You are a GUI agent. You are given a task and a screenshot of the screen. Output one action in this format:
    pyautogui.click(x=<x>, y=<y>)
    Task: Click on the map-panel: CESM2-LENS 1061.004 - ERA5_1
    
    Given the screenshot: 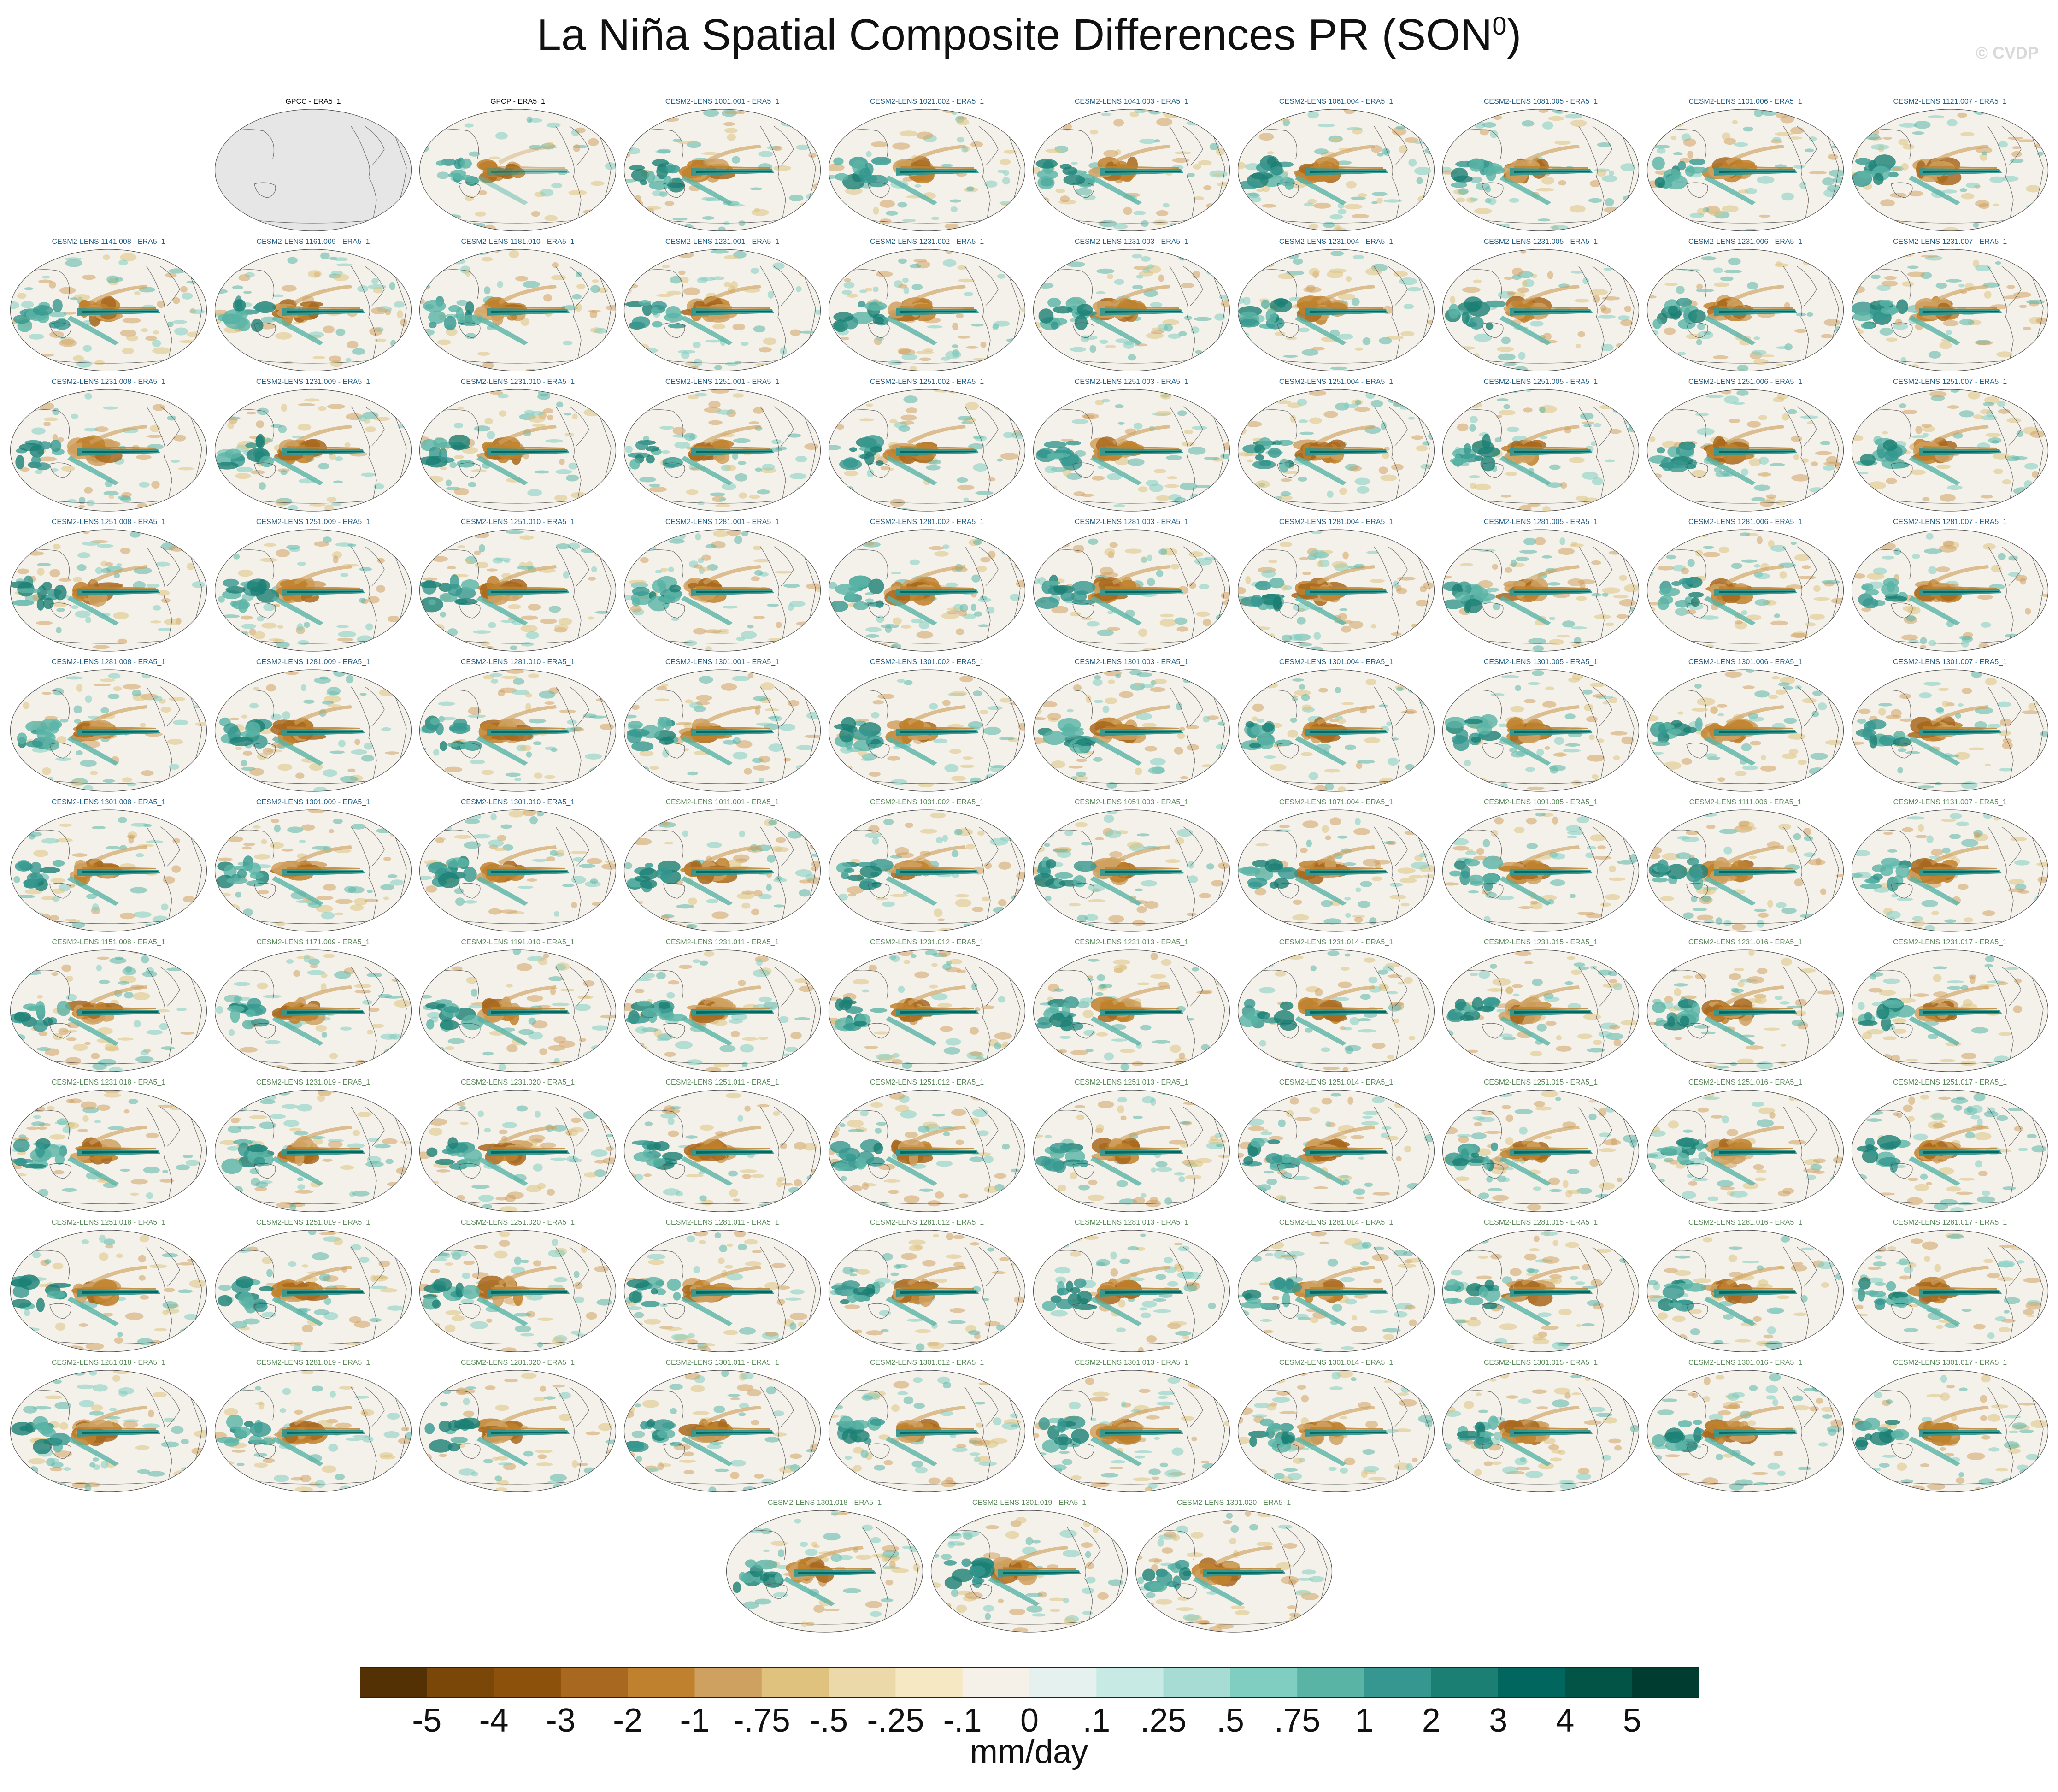 What is the action you would take?
    pyautogui.click(x=1336, y=166)
    